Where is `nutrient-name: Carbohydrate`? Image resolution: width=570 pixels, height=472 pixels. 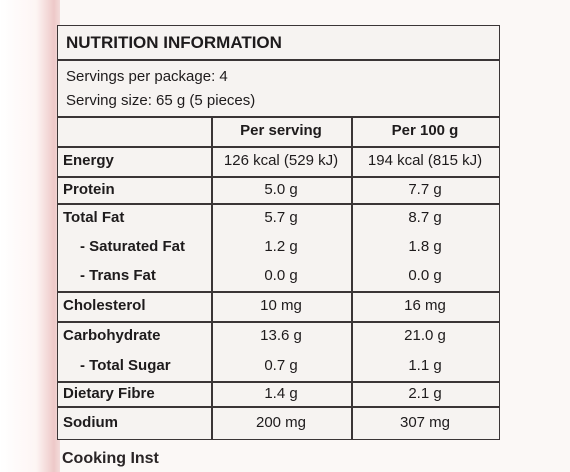
nutrient-name: Carbohydrate is located at coordinates (112, 335).